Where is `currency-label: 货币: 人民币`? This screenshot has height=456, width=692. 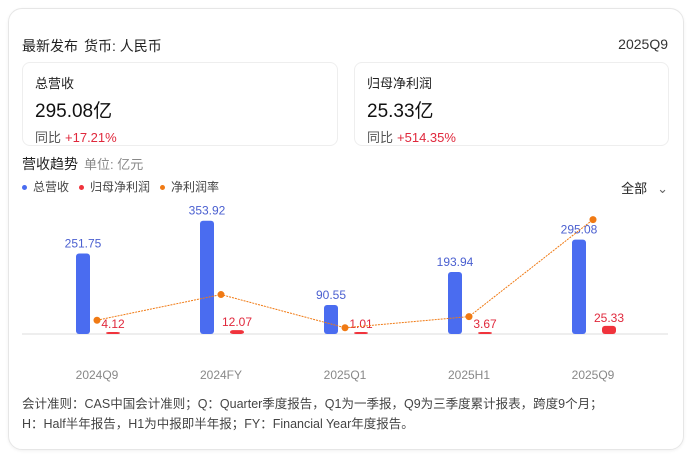 currency-label: 货币: 人民币 is located at coordinates (123, 46).